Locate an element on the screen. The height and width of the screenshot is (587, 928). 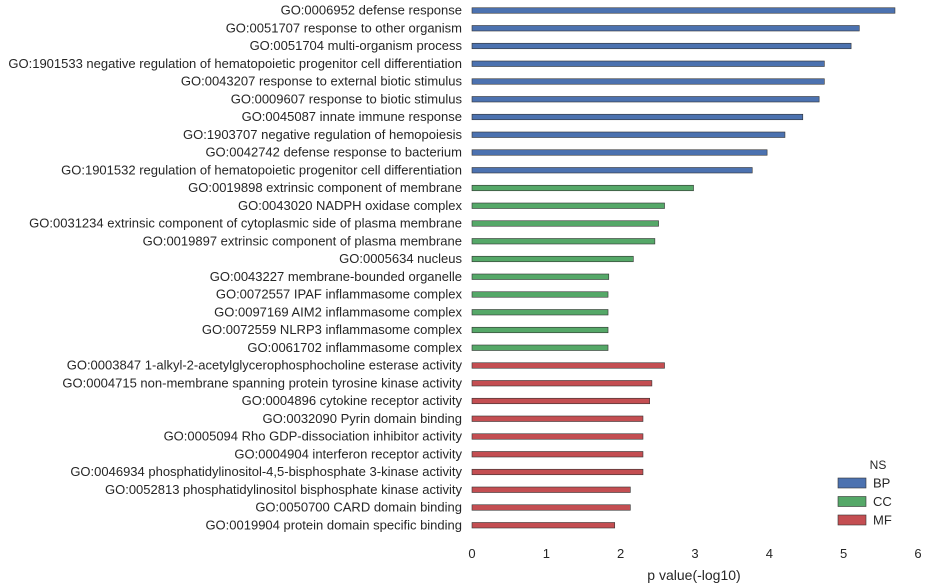
x-axis: 0 1 2 3 4 5 6 is located at coordinates (694, 553).